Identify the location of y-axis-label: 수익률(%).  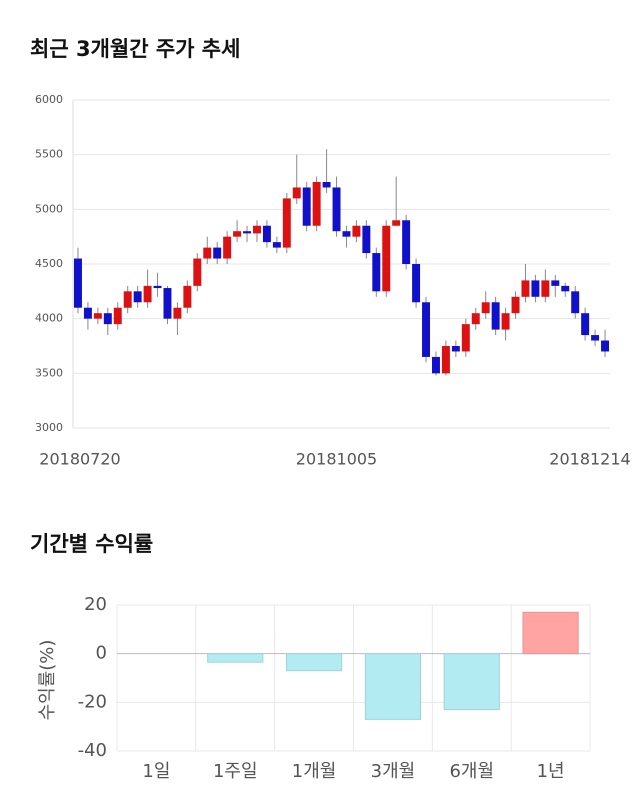
(47, 680).